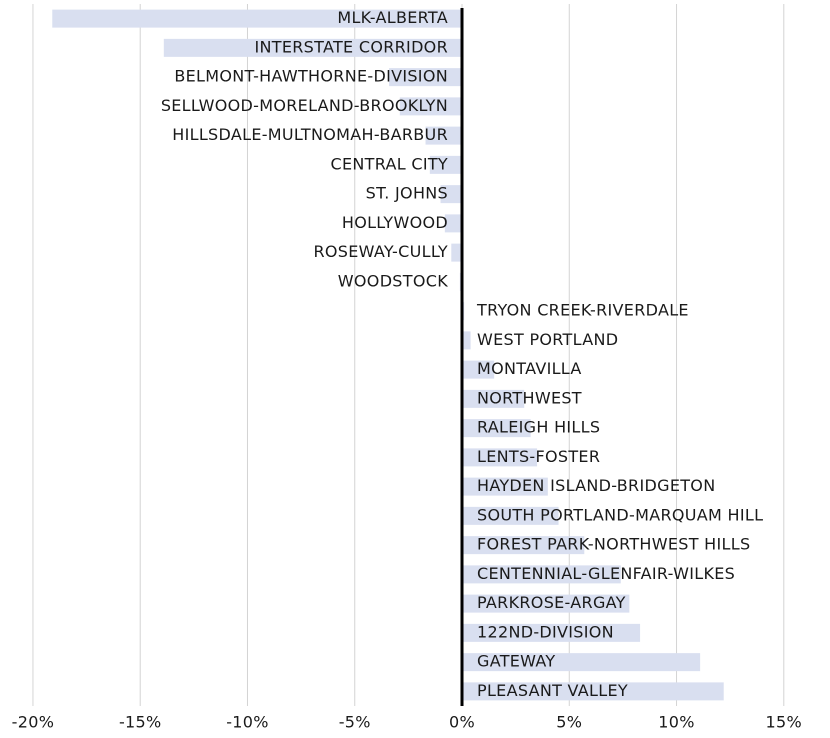  Describe the element at coordinates (529, 397) in the screenshot. I see `category-label: NORTHWEST` at that location.